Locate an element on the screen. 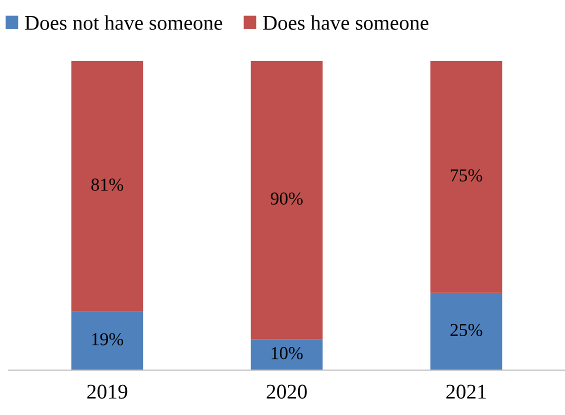  data-label: 10% is located at coordinates (287, 353).